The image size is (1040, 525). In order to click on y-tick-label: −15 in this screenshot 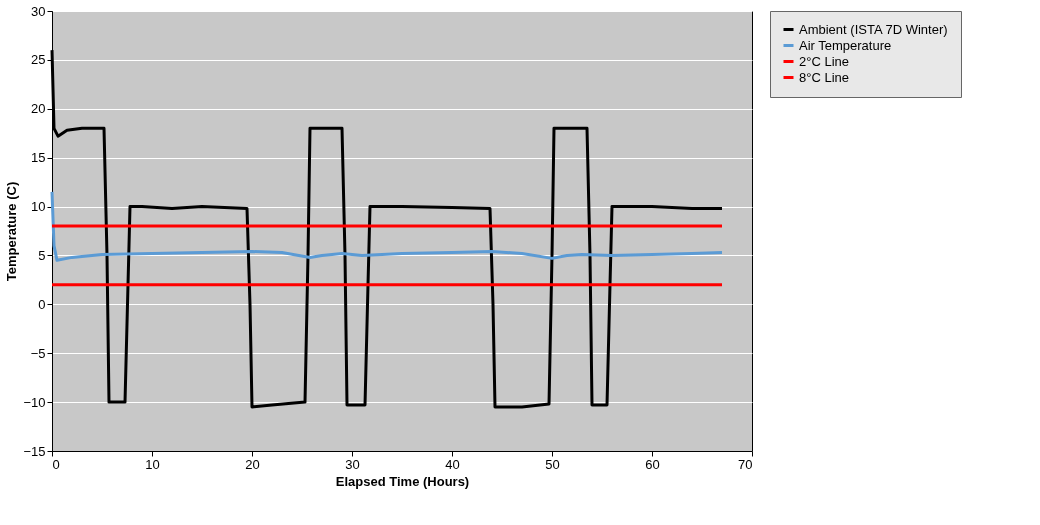, I will do `click(34, 451)`.